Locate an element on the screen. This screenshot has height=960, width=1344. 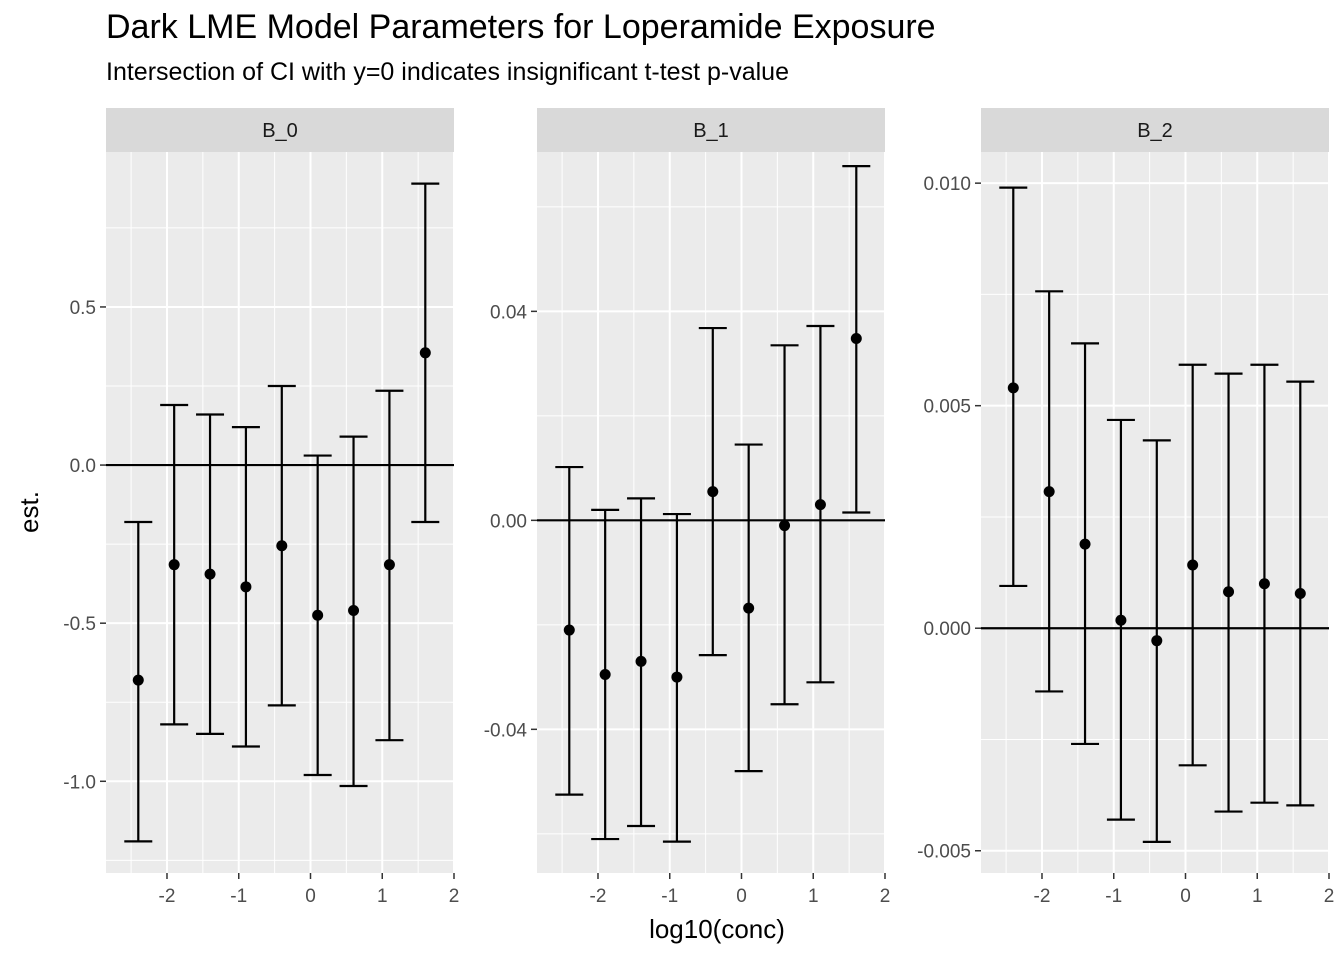
facet-strip-label: B_2 is located at coordinates (1155, 131).